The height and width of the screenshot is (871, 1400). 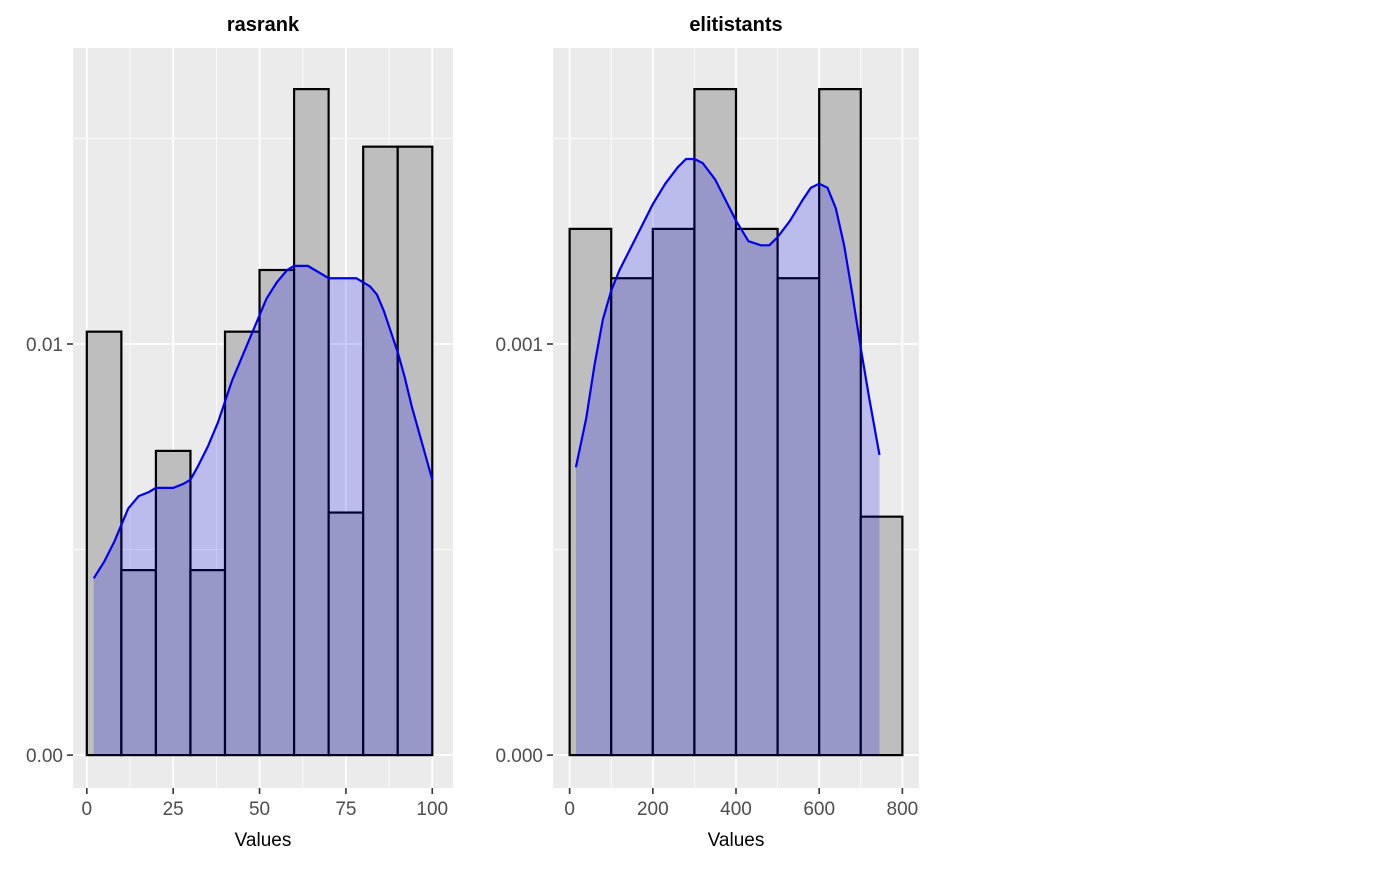 What do you see at coordinates (173, 809) in the screenshot?
I see `x-tick-label: 25` at bounding box center [173, 809].